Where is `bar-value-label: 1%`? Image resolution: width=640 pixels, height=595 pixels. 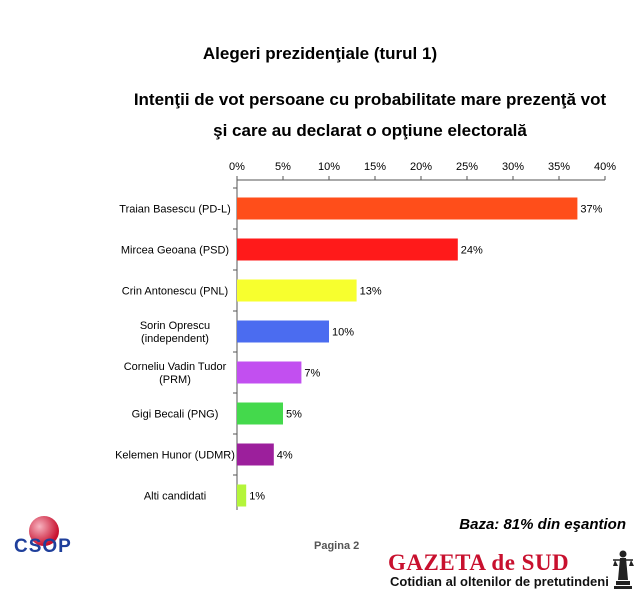
bar-value-label: 1% is located at coordinates (257, 497).